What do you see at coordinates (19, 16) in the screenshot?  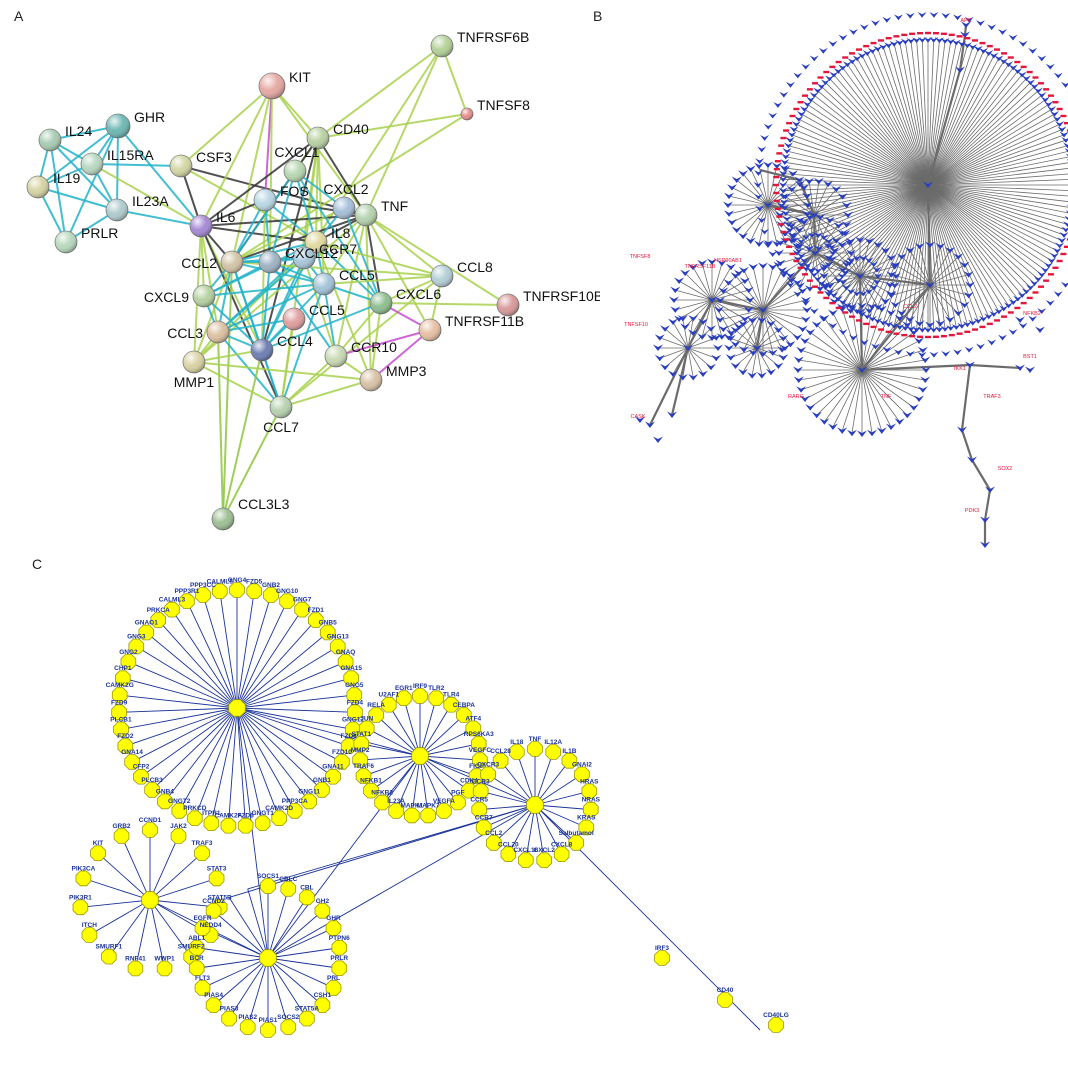 I see `panel-label-a: A` at bounding box center [19, 16].